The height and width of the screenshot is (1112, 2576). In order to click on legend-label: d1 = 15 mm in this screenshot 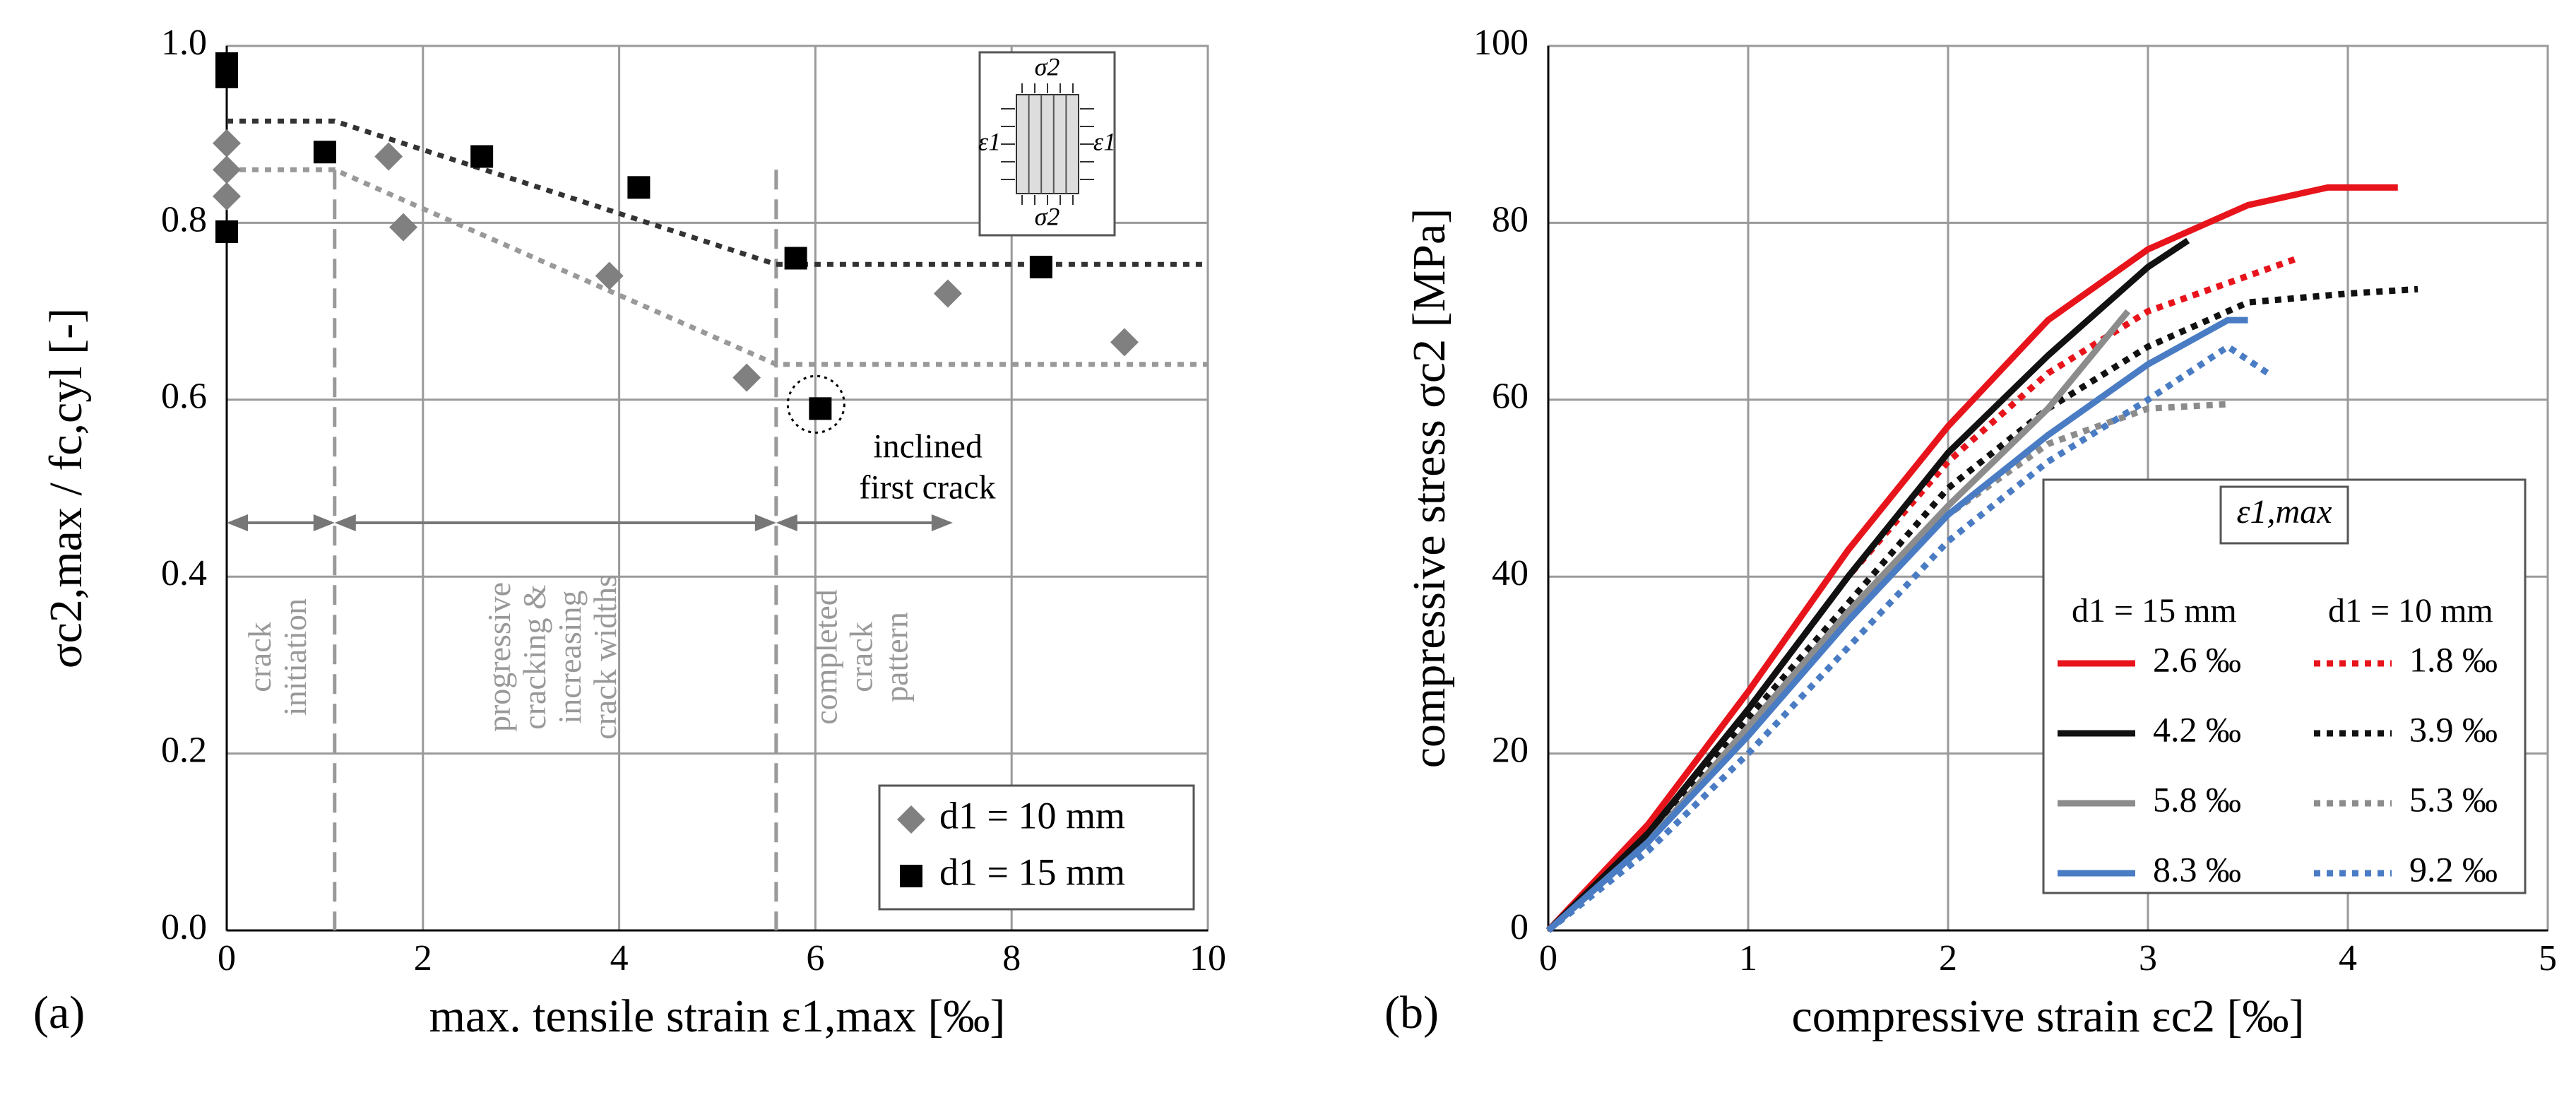, I will do `click(1032, 872)`.